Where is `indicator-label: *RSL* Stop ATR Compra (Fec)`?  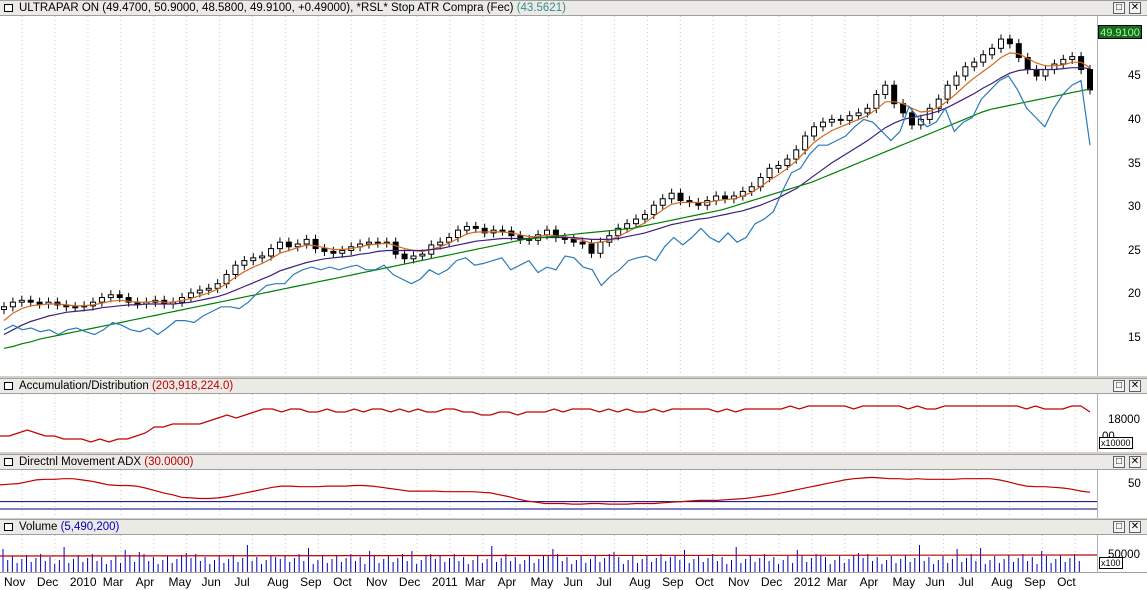 indicator-label: *RSL* Stop ATR Compra (Fec) is located at coordinates (435, 8).